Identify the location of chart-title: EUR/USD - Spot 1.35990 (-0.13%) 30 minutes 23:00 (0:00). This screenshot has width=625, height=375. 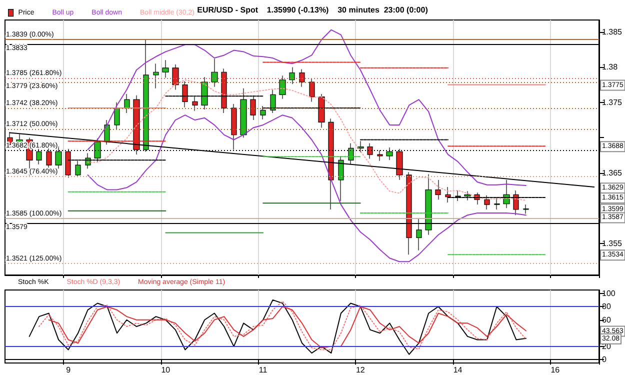
(312, 10).